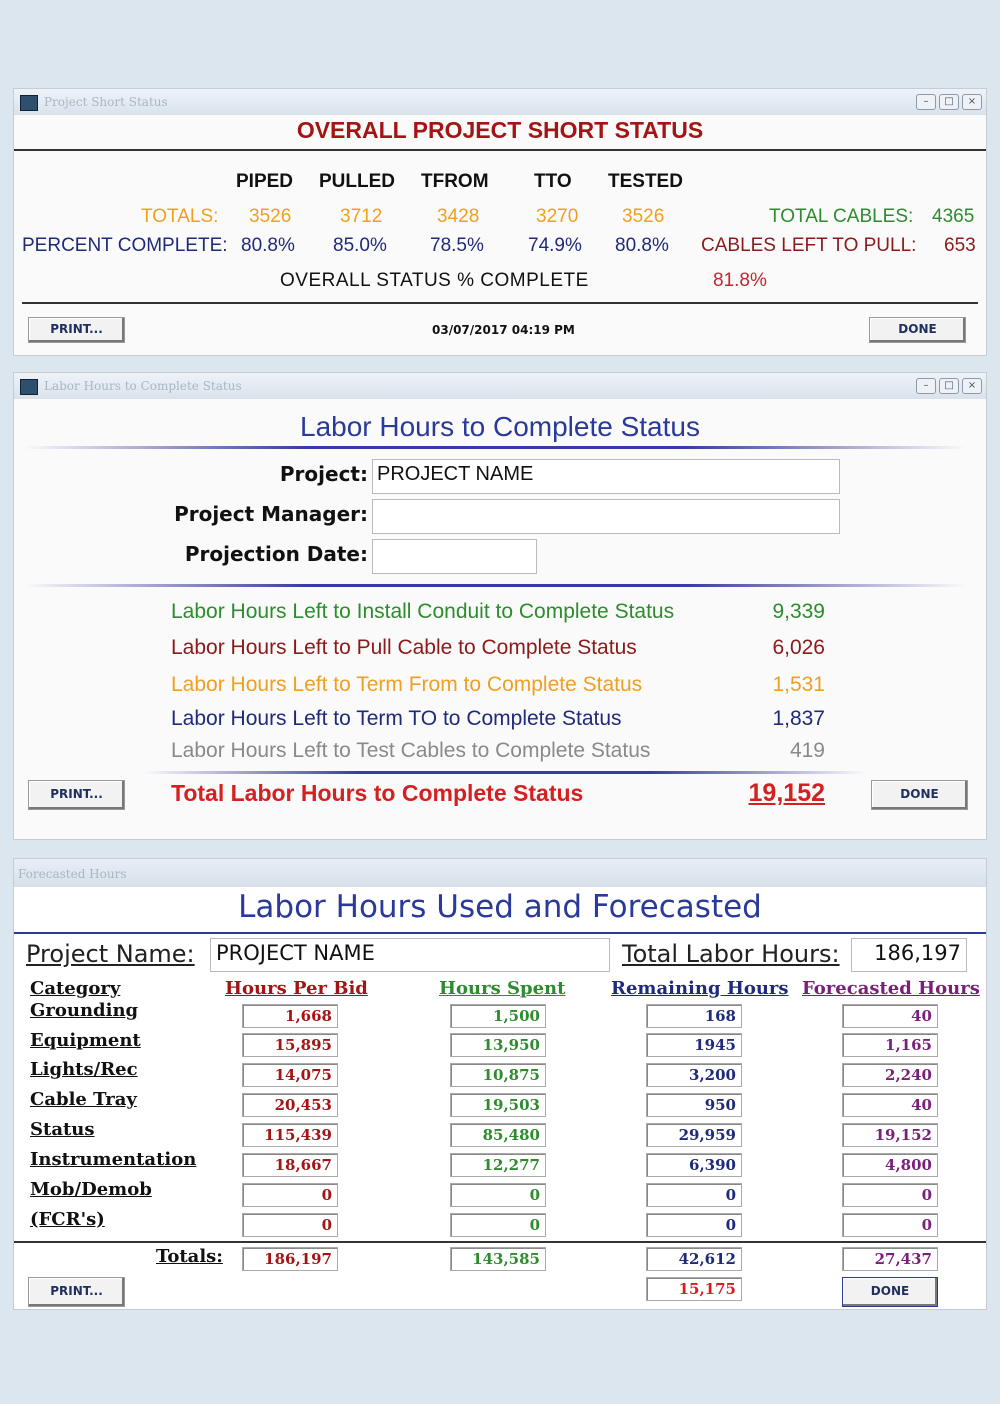  What do you see at coordinates (455, 181) in the screenshot?
I see `col-header-tfrom: TFROM` at bounding box center [455, 181].